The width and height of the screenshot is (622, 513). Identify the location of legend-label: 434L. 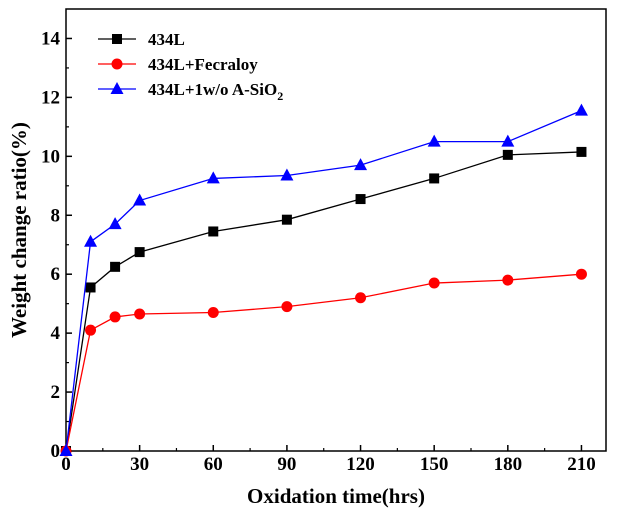
(166, 39).